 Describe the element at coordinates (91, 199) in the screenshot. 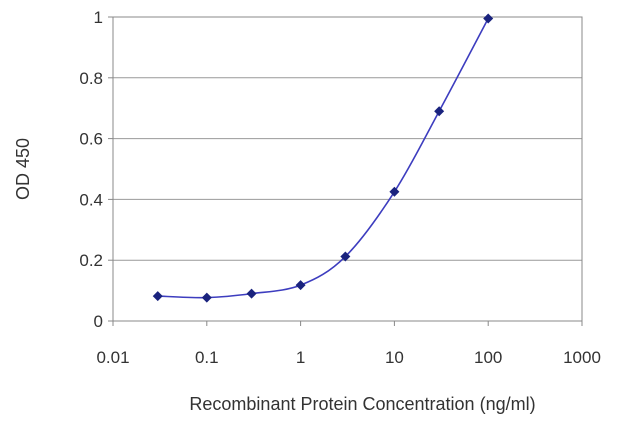

I see `y-tick-label: 0.4` at that location.